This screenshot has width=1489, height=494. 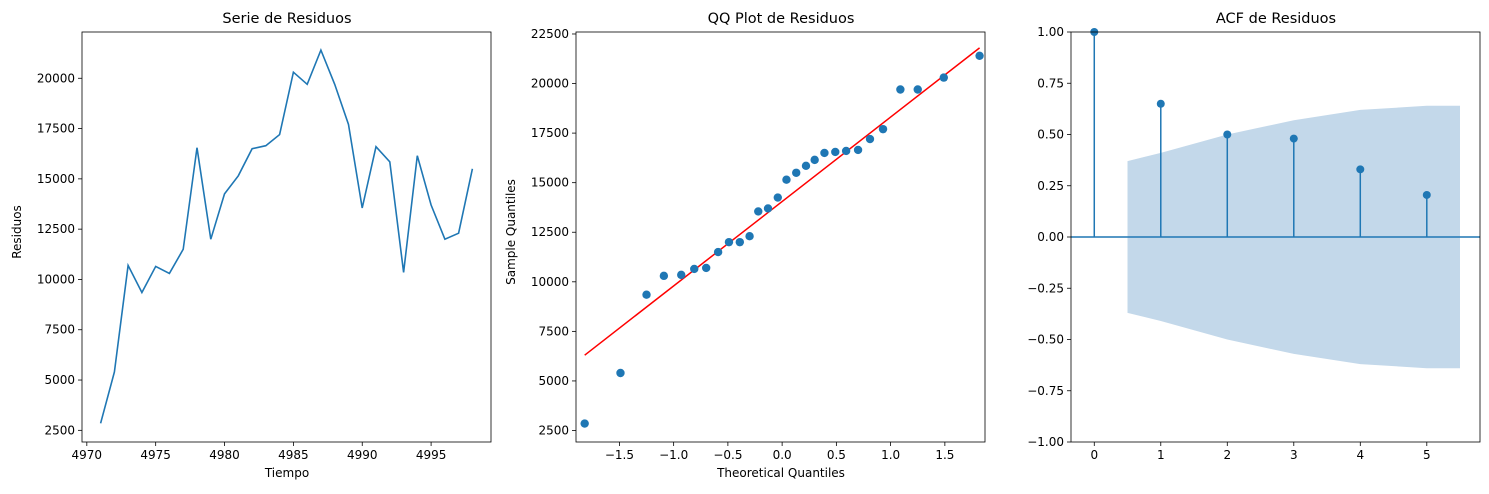 What do you see at coordinates (17, 232) in the screenshot?
I see `residual-series-ylabel: Residuos` at bounding box center [17, 232].